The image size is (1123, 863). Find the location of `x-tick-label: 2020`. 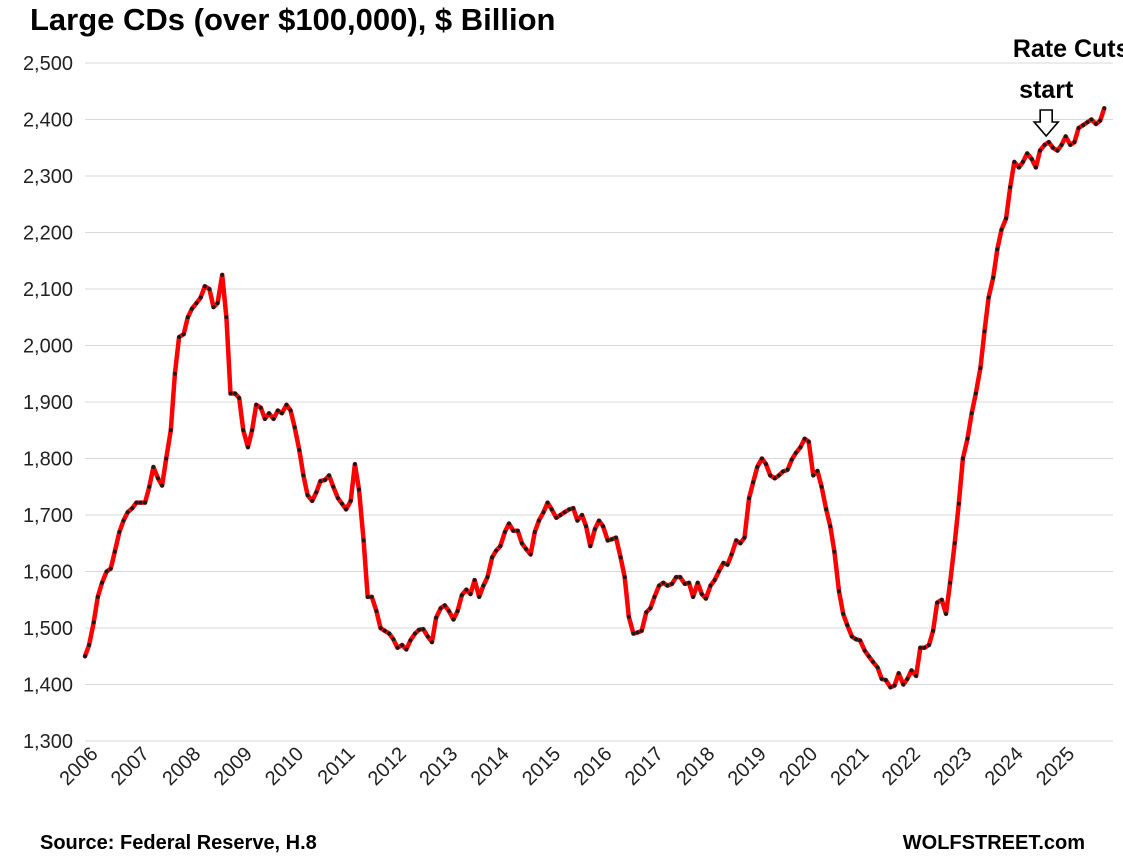

x-tick-label: 2020 is located at coordinates (798, 766).